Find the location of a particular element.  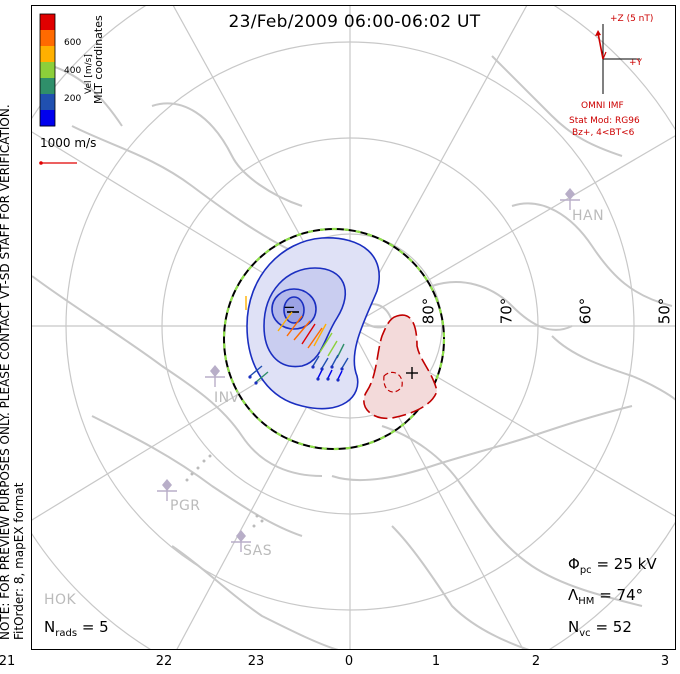

latitude-label-60: 60° is located at coordinates (585, 311).